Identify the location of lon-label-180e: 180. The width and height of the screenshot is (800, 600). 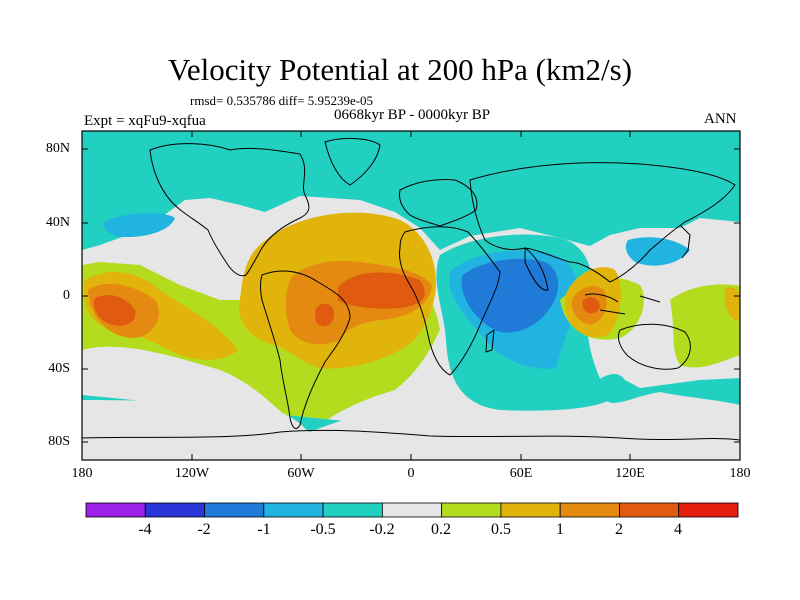
(740, 473).